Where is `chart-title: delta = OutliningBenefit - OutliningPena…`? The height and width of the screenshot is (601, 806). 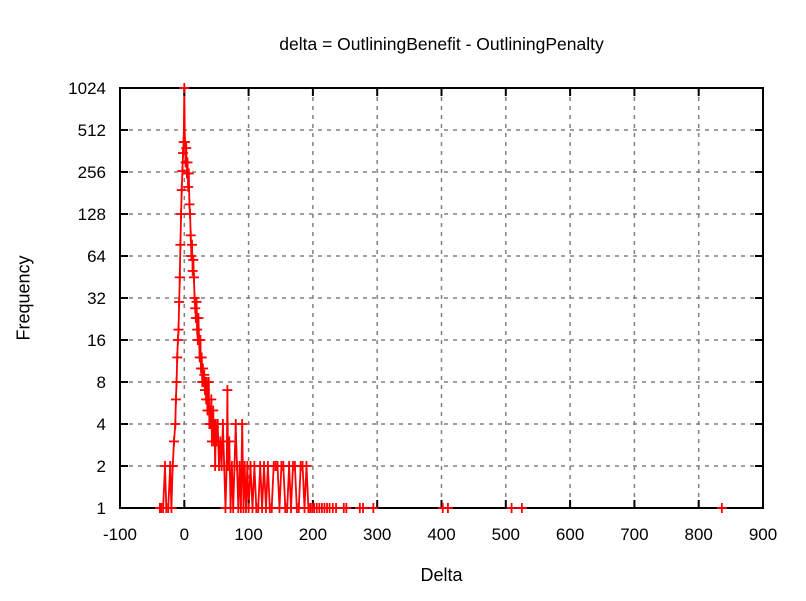
chart-title: delta = OutliningBenefit - OutliningPena… is located at coordinates (441, 44).